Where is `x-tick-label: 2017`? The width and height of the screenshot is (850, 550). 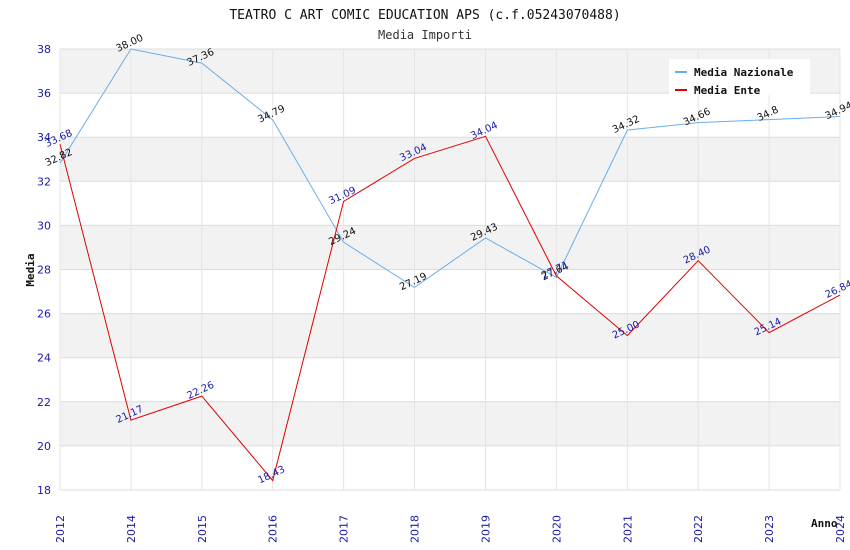
x-tick-label: 2017 is located at coordinates (344, 529).